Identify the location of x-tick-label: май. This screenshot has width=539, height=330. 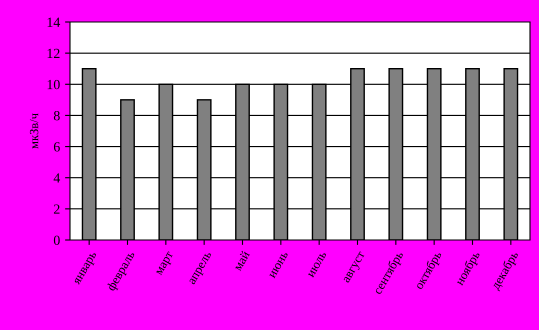
(241, 261).